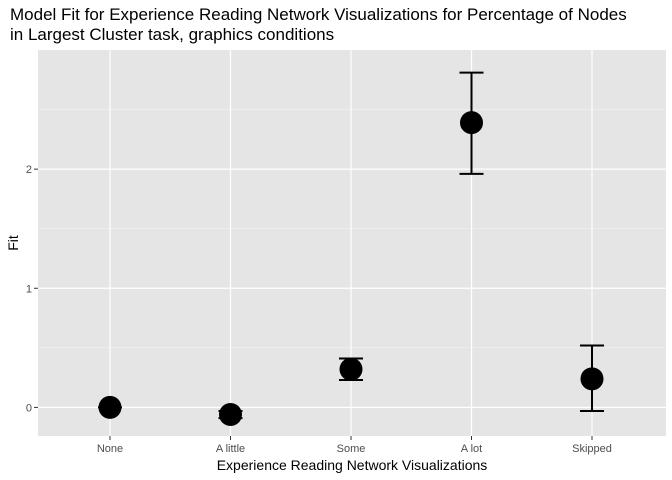 Image resolution: width=672 pixels, height=480 pixels. Describe the element at coordinates (29, 170) in the screenshot. I see `y-tick-label: 2` at that location.